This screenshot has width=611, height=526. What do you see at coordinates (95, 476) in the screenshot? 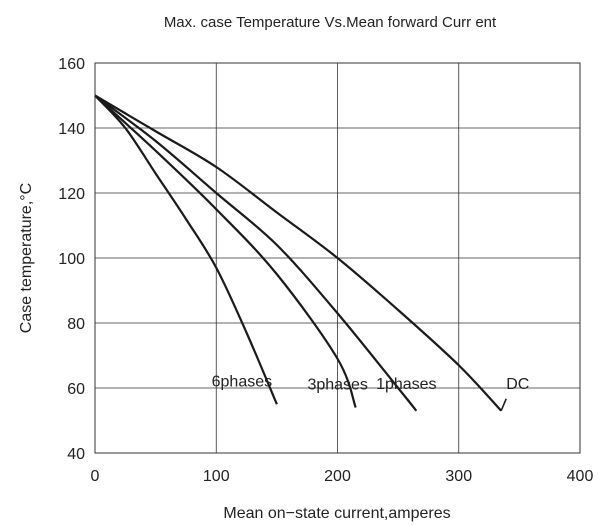
I see `x-tick-label: 0` at bounding box center [95, 476].